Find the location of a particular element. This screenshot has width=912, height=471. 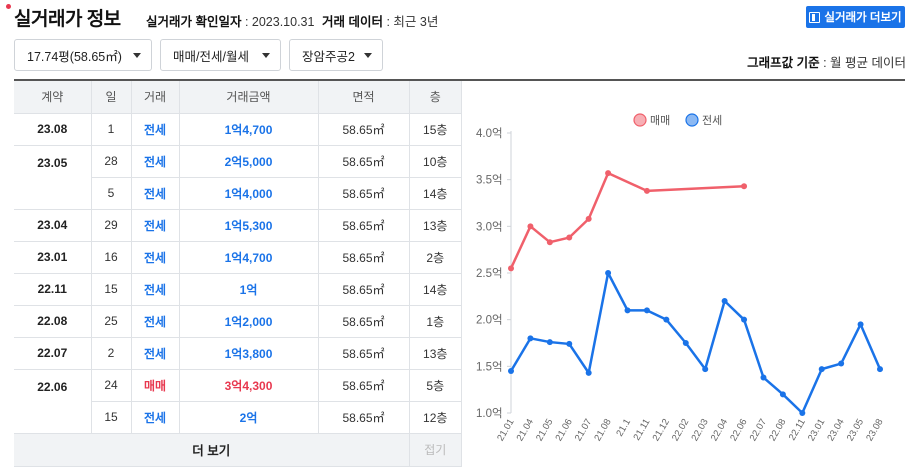

x-tick-label: 21.07 is located at coordinates (583, 430).